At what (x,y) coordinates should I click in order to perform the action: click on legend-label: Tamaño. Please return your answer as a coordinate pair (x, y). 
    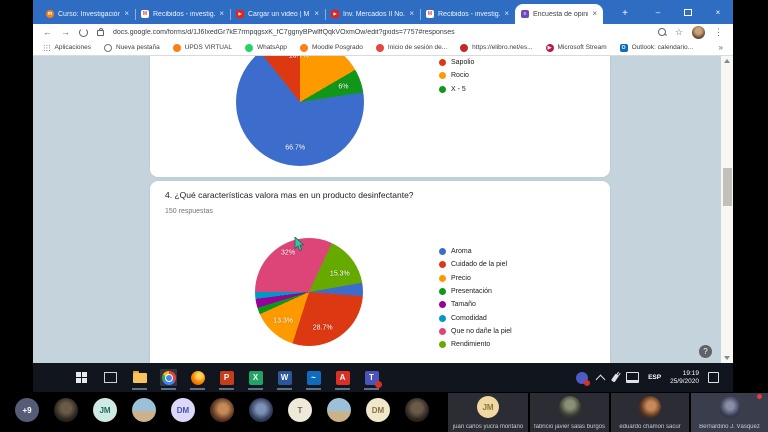
    Looking at the image, I should click on (463, 305).